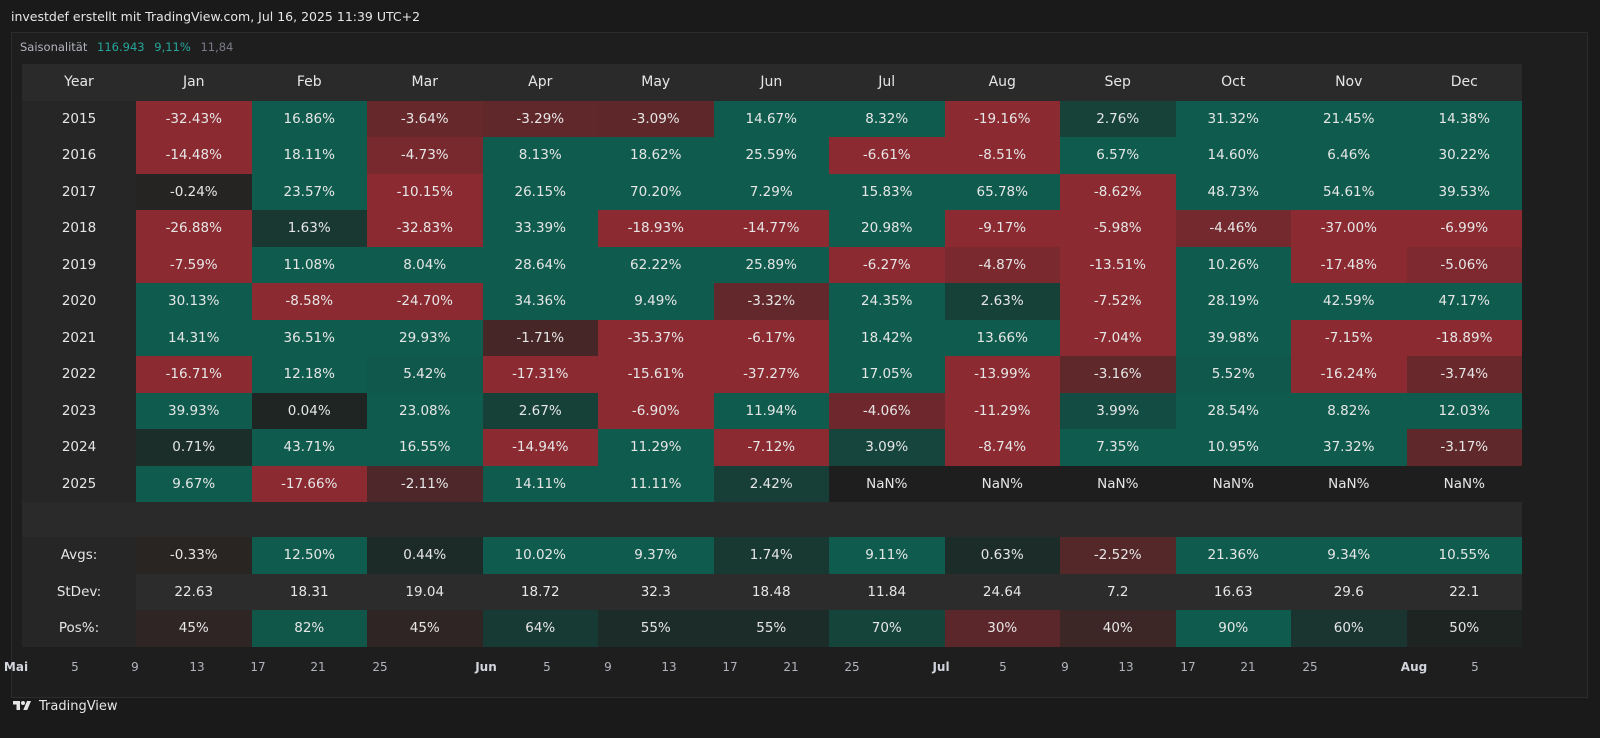 The height and width of the screenshot is (738, 1600). What do you see at coordinates (1118, 228) in the screenshot?
I see `return-cell: -5.98%` at bounding box center [1118, 228].